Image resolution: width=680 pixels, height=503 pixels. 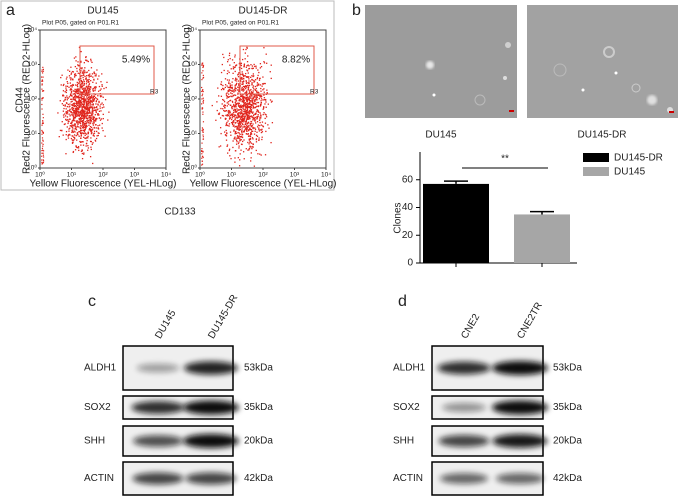 What do you see at coordinates (200, 175) in the screenshot?
I see `x-tick-label: 10⁰` at bounding box center [200, 175].